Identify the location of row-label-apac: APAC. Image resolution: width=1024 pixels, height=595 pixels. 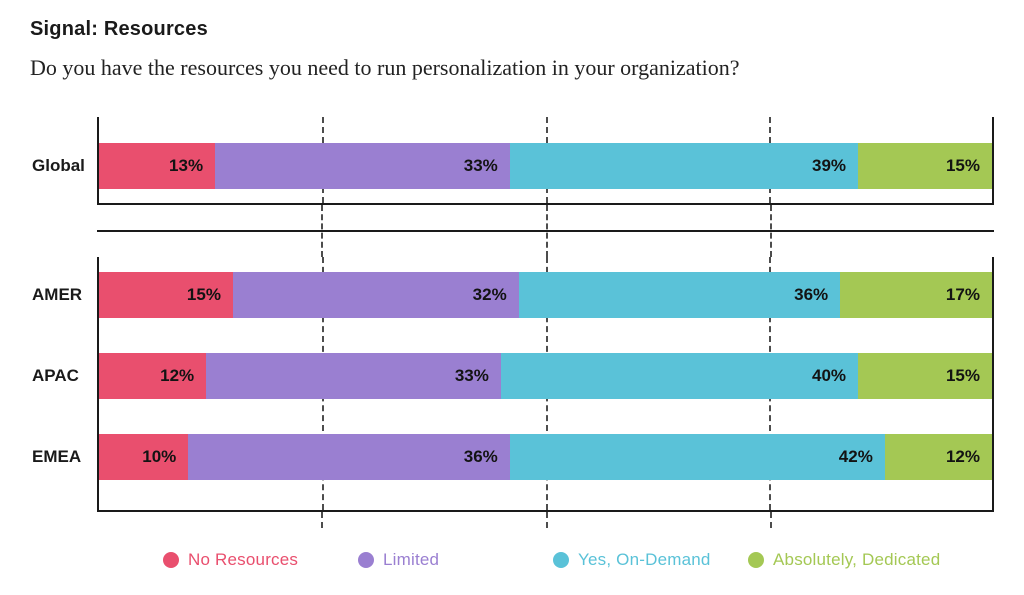
(55, 375).